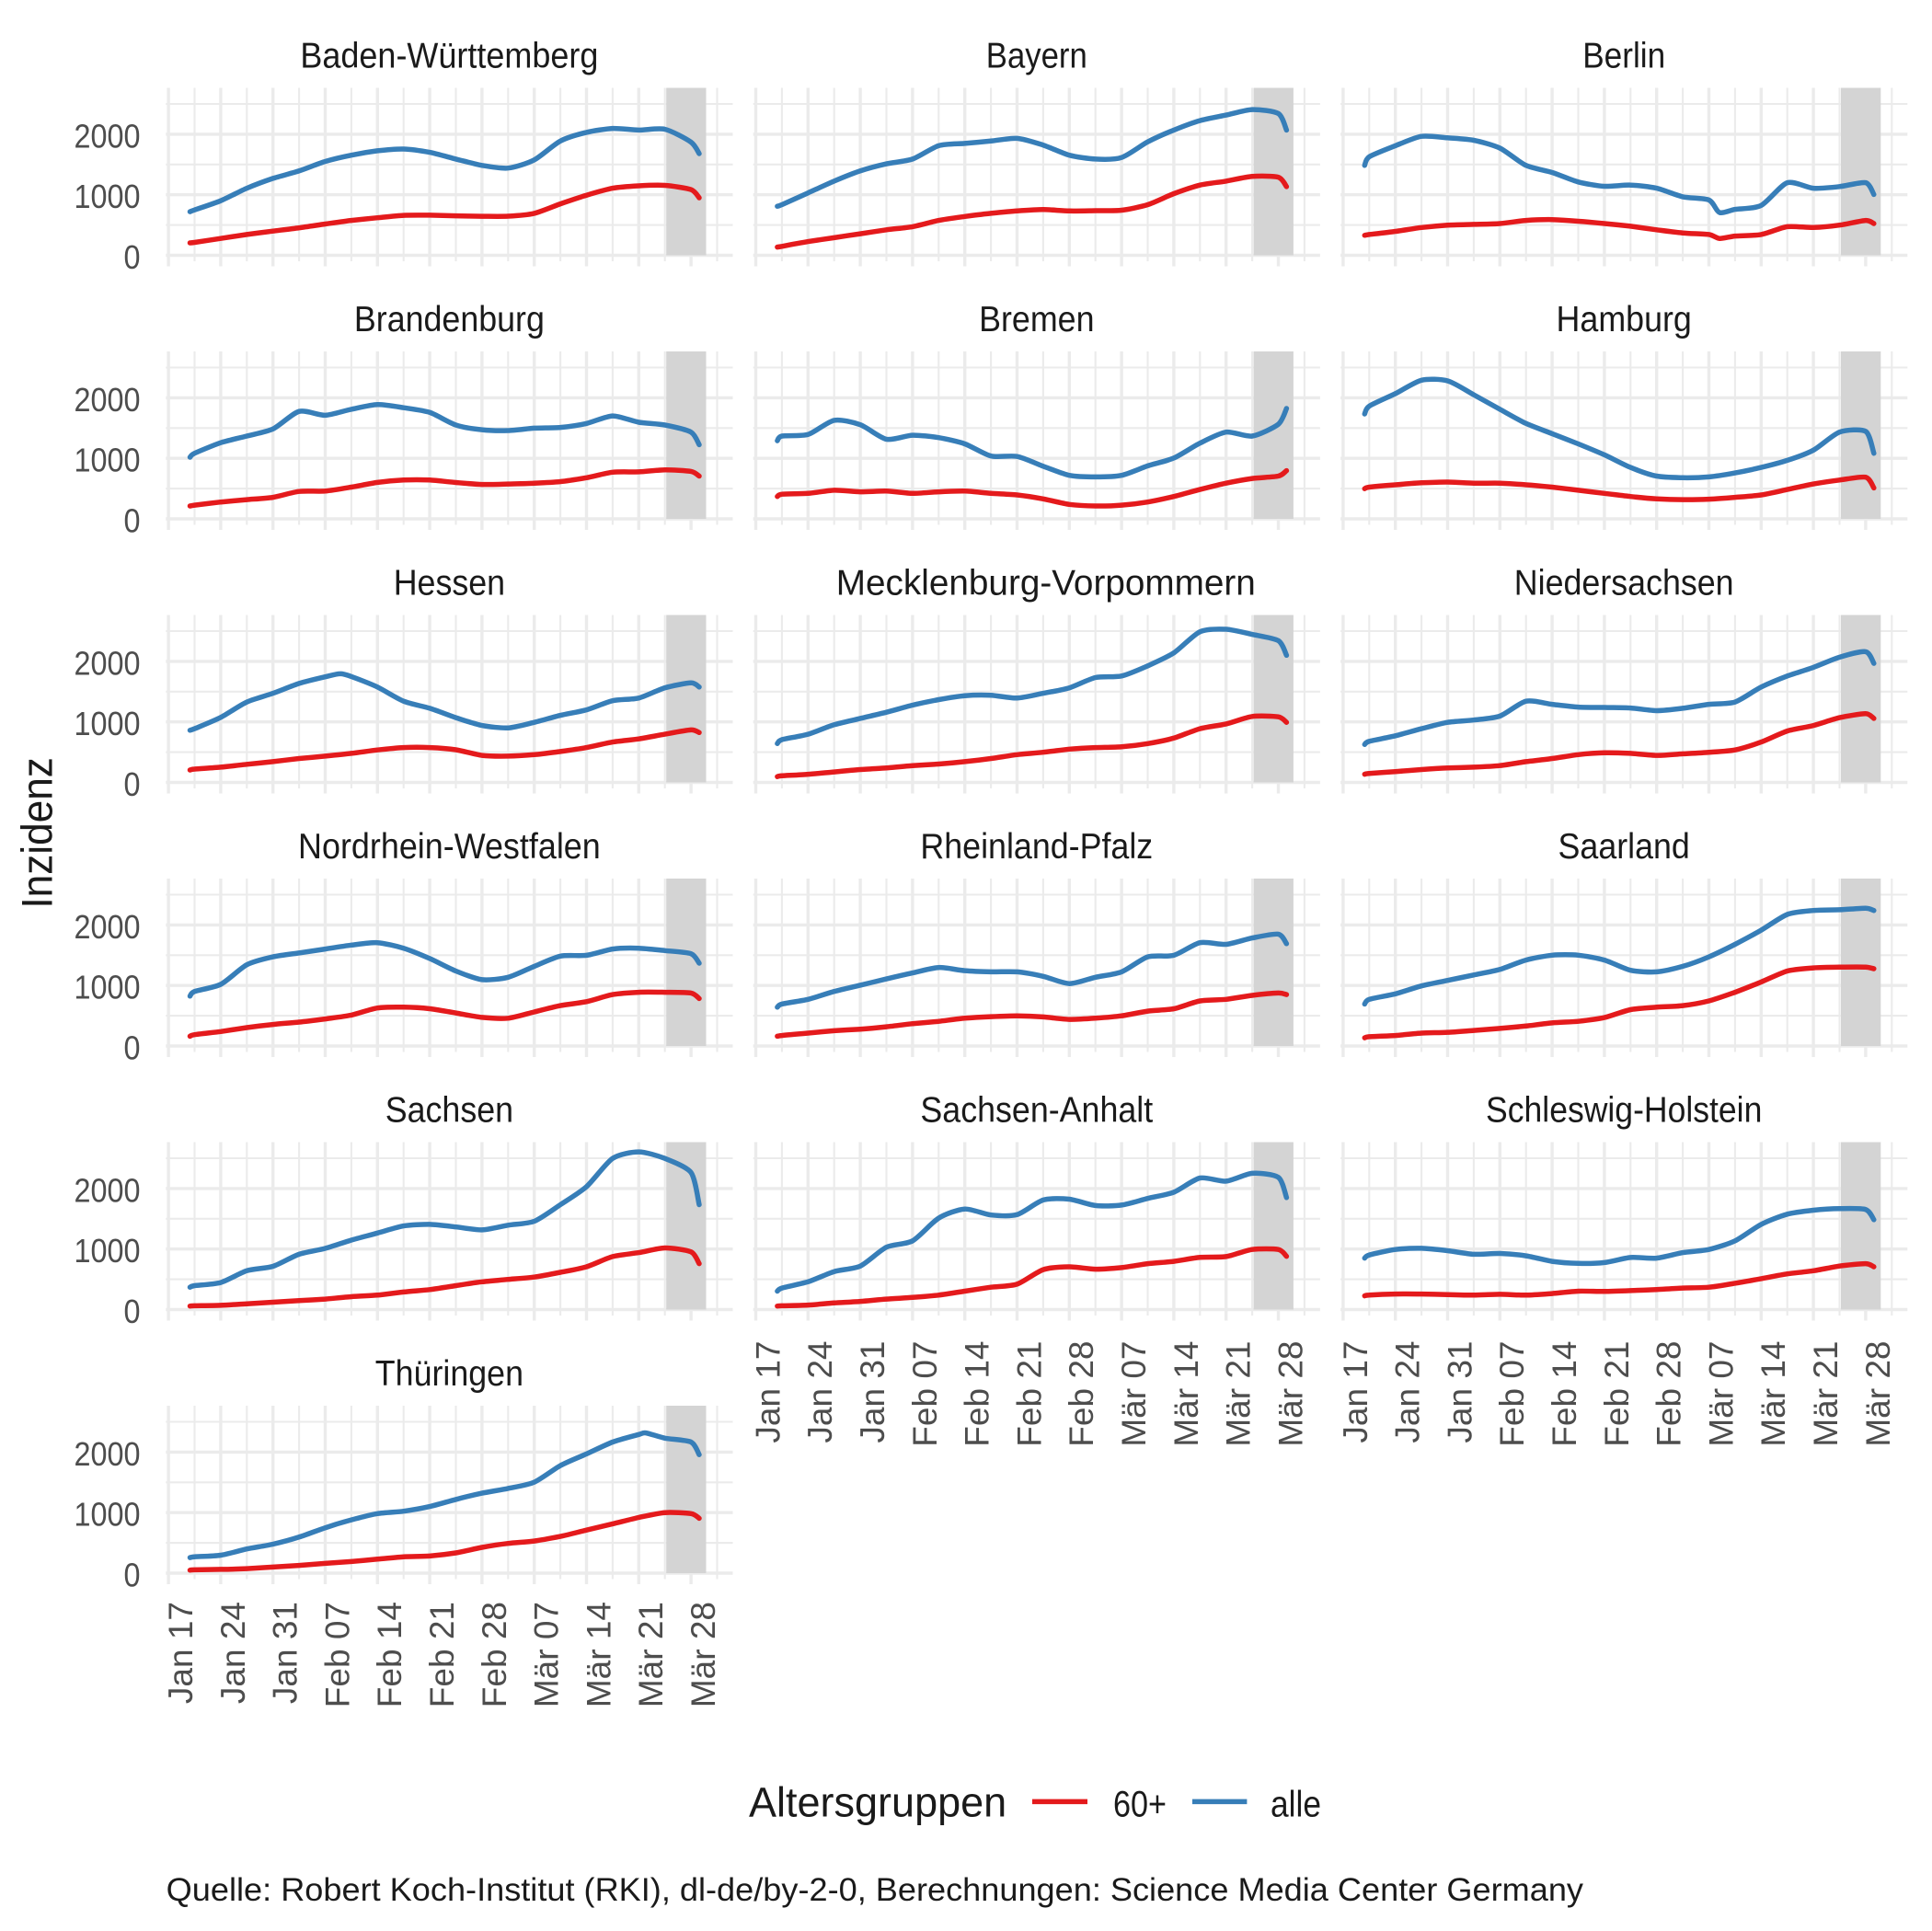 The width and height of the screenshot is (1932, 1931). Describe the element at coordinates (1624, 847) in the screenshot. I see `svg-text: Saarland` at that location.